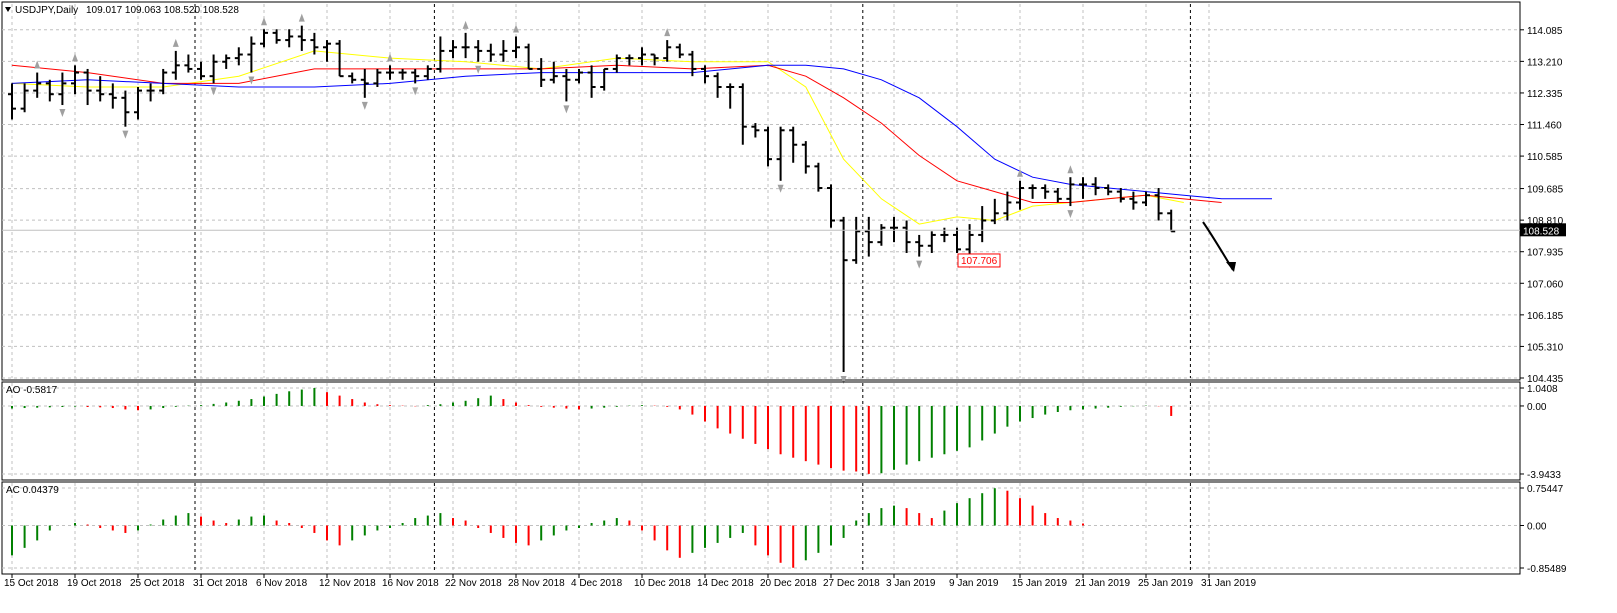 Image resolution: width=1617 pixels, height=613 pixels. I want to click on ac-panel: 0.75447 0.00 -0.85489 AC 0.04379, so click(784, 528).